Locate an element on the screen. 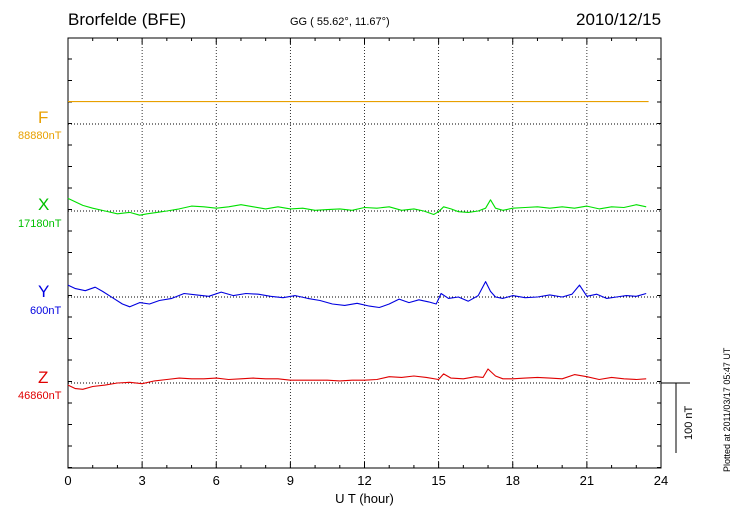 This screenshot has width=730, height=520. station-title: Brorfelde (BFE) is located at coordinates (127, 19).